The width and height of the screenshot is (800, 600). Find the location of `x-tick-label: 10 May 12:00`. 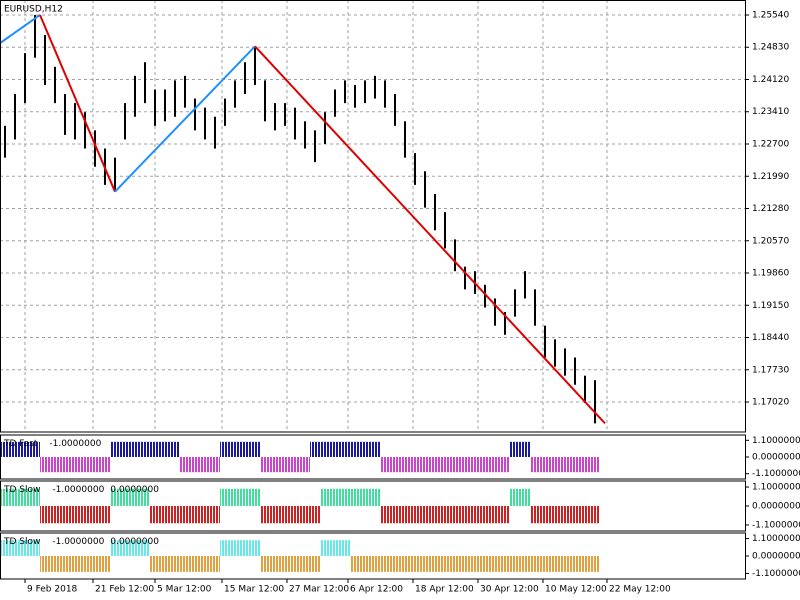

x-tick-label: 10 May 12:00 is located at coordinates (576, 590).